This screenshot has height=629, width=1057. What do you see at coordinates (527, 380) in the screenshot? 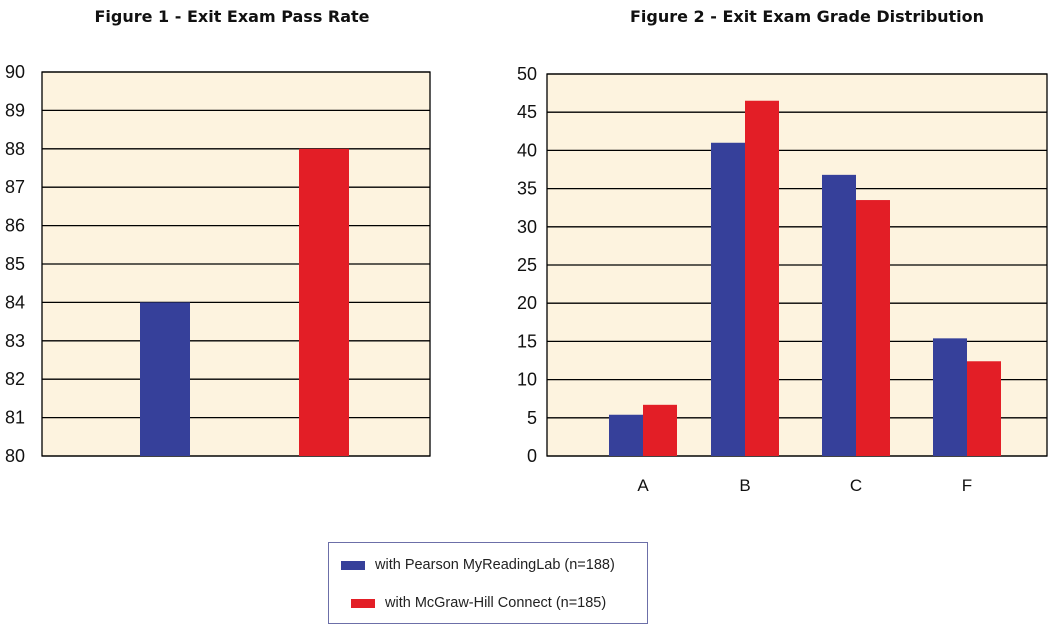
I see `figure-2-y-tick-label: 10` at bounding box center [527, 380].